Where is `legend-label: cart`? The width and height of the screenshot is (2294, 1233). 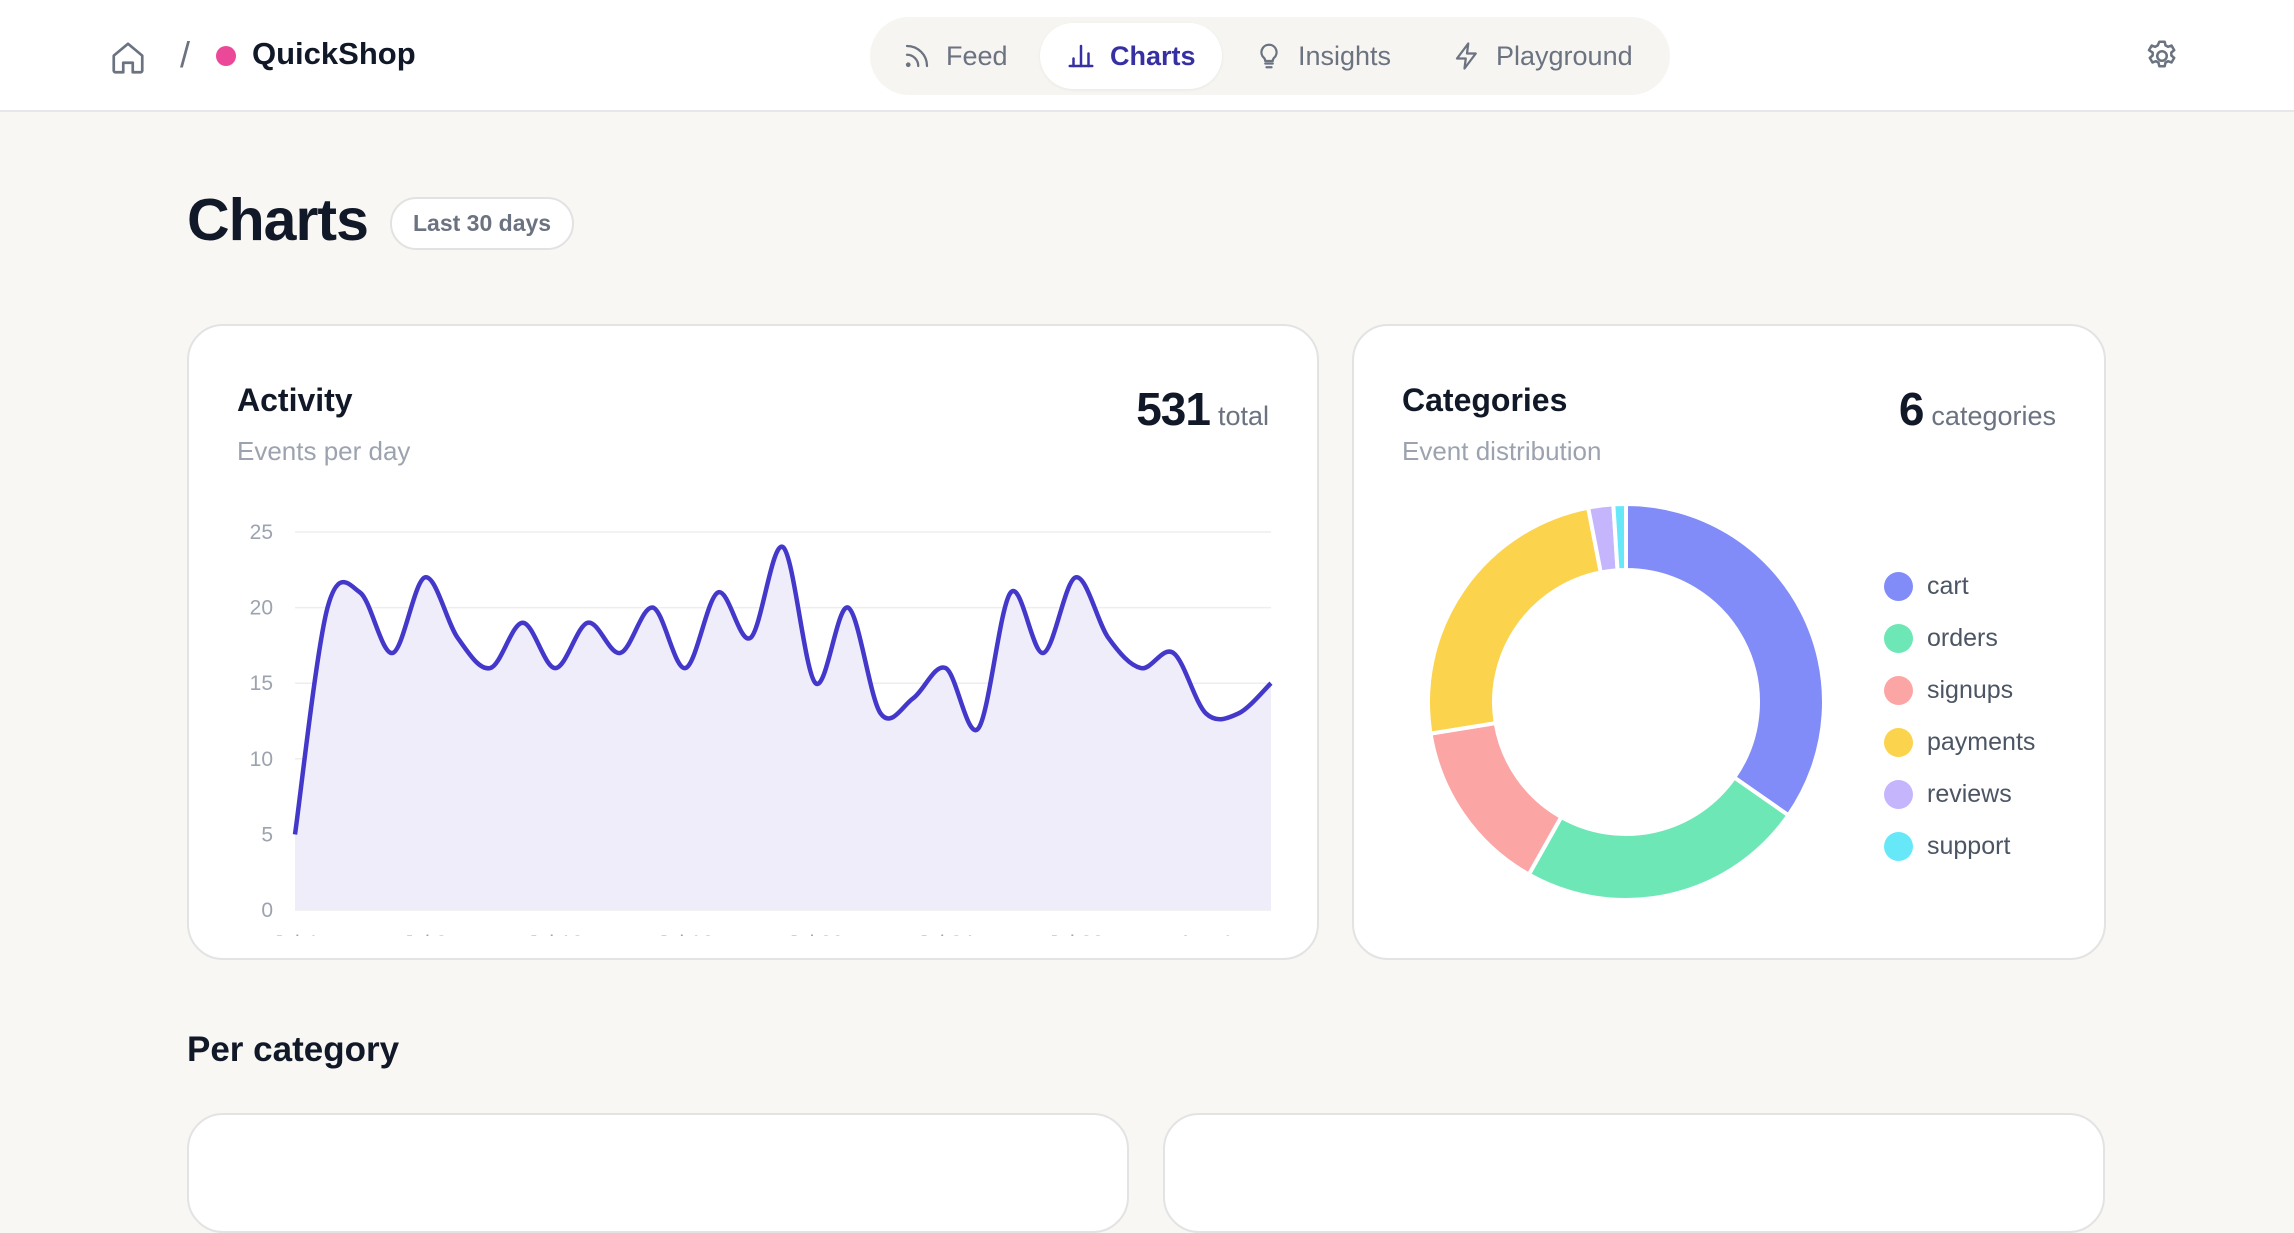
legend-label: cart is located at coordinates (1948, 586).